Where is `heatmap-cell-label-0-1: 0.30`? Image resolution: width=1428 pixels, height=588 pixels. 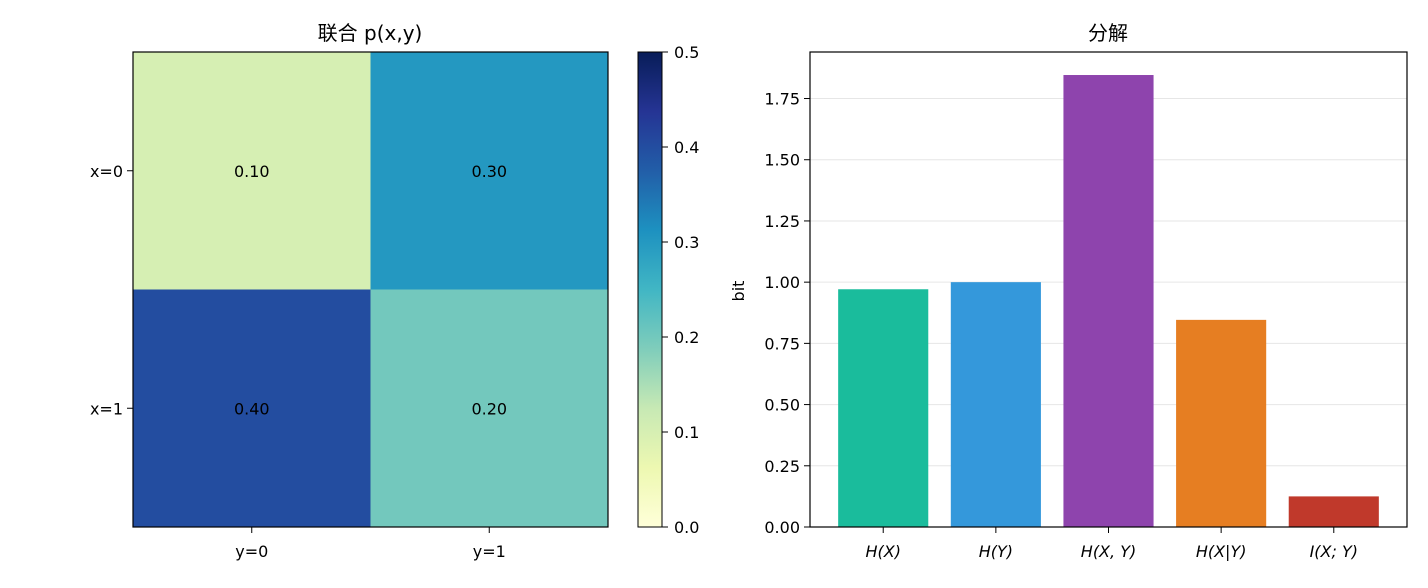 heatmap-cell-label-0-1: 0.30 is located at coordinates (489, 171).